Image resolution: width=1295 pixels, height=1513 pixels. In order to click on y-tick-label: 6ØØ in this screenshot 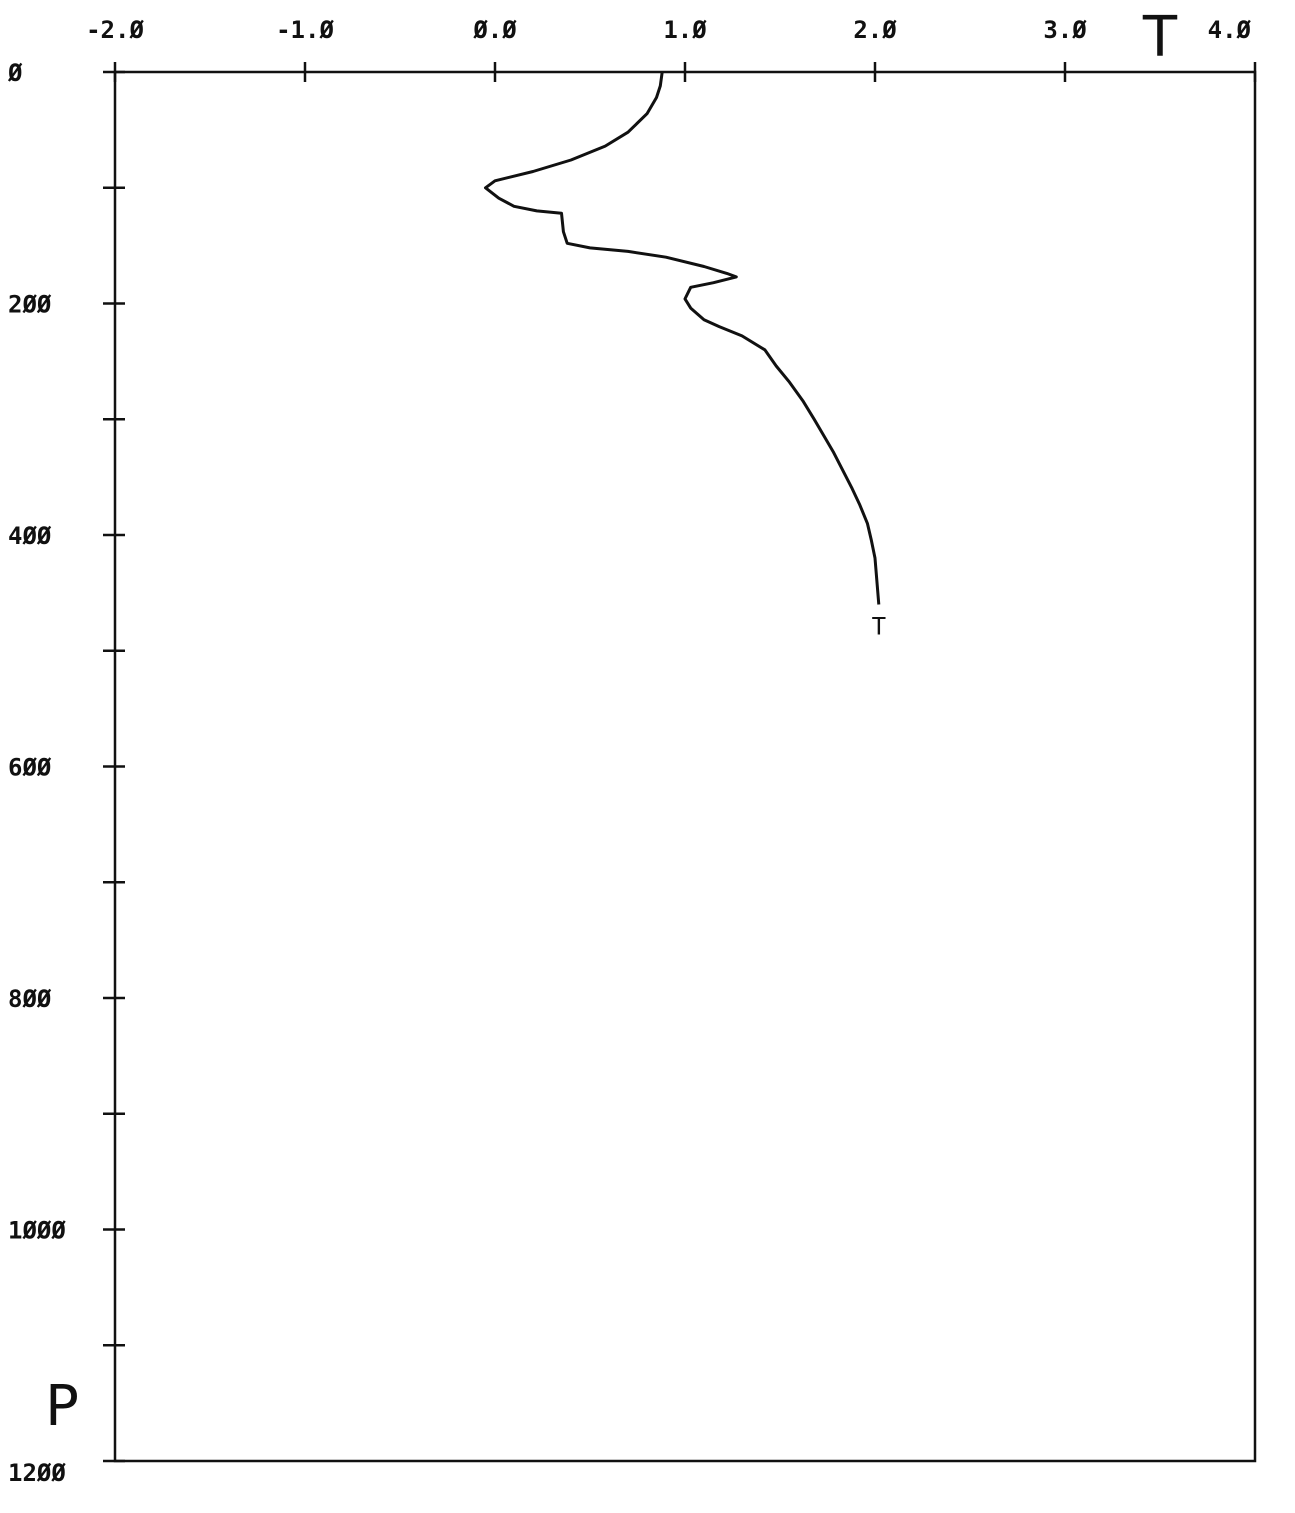, I will do `click(30, 768)`.